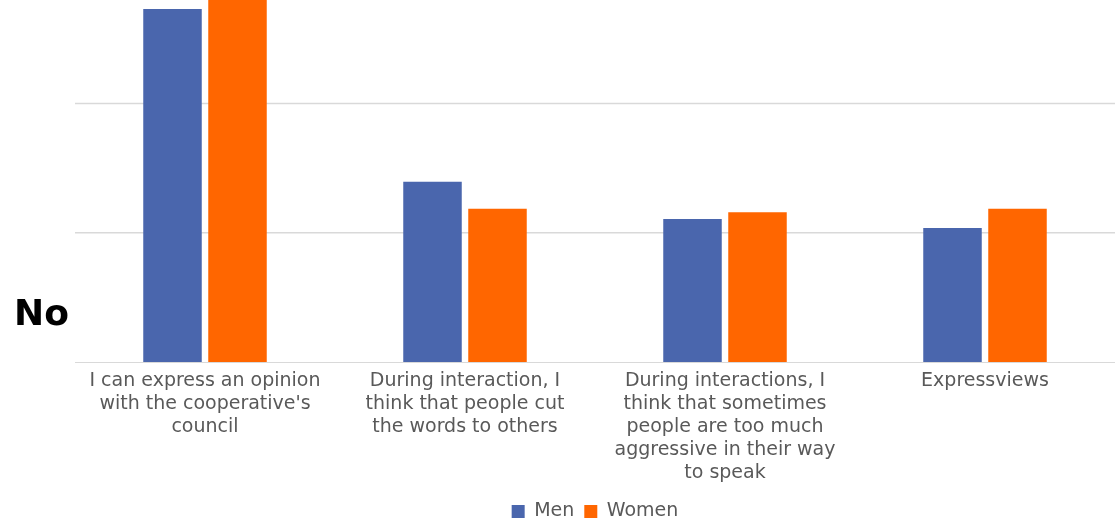 The height and width of the screenshot is (531, 1115). I want to click on legend-label: Men, so click(554, 509).